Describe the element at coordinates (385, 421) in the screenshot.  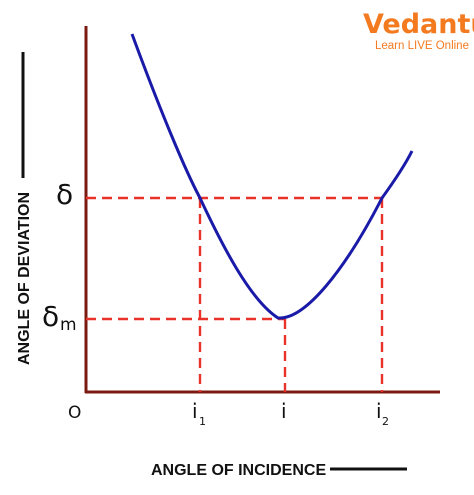
I see `i2-subscript: 2` at that location.